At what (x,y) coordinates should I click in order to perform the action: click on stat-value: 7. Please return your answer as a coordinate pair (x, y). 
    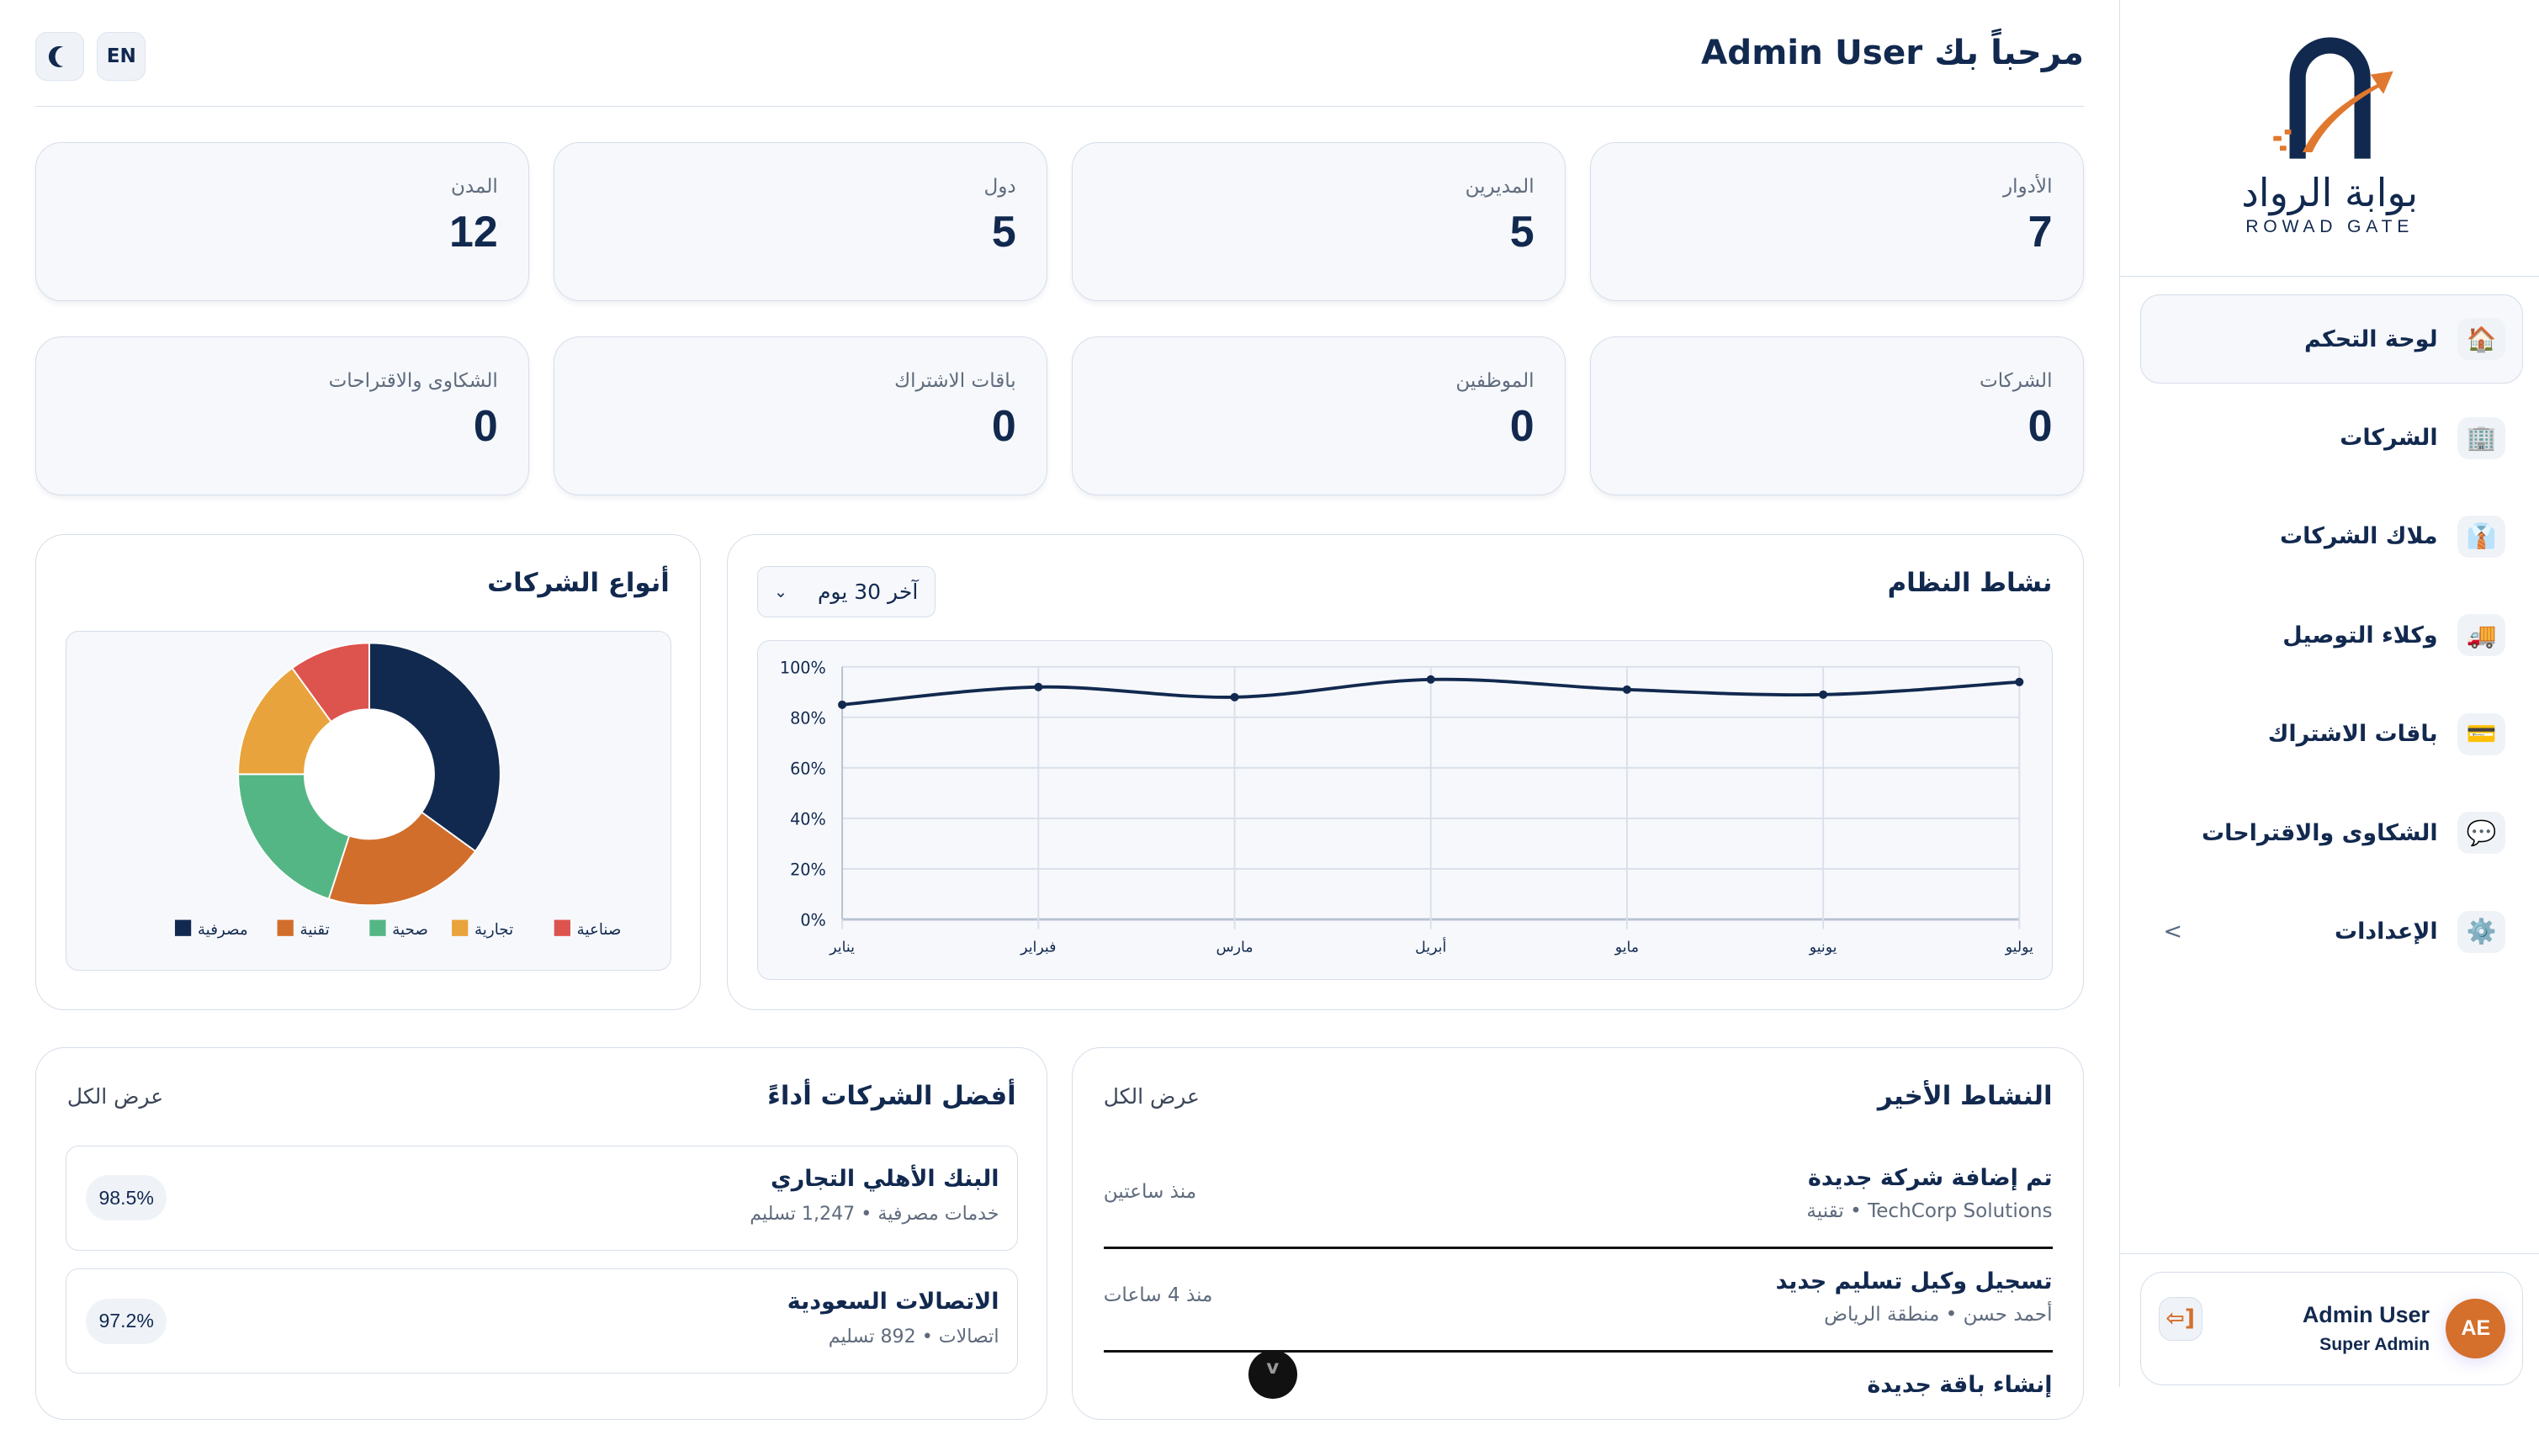
    Looking at the image, I should click on (2040, 232).